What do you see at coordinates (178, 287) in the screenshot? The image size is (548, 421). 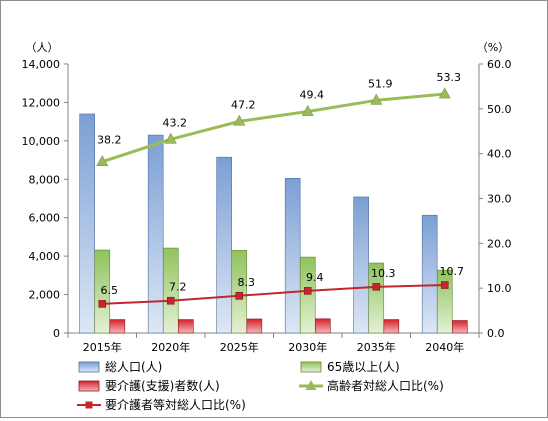 I see `data-label: 7.2` at bounding box center [178, 287].